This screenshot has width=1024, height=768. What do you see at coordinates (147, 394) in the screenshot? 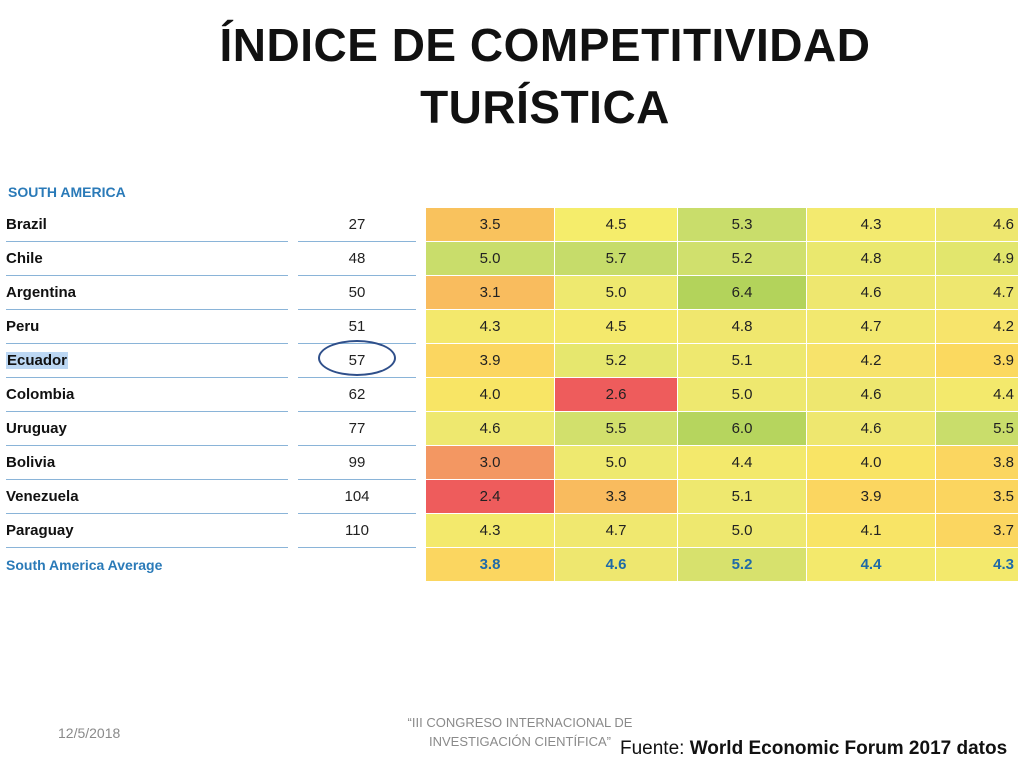
I see `country-cell: Colombia` at bounding box center [147, 394].